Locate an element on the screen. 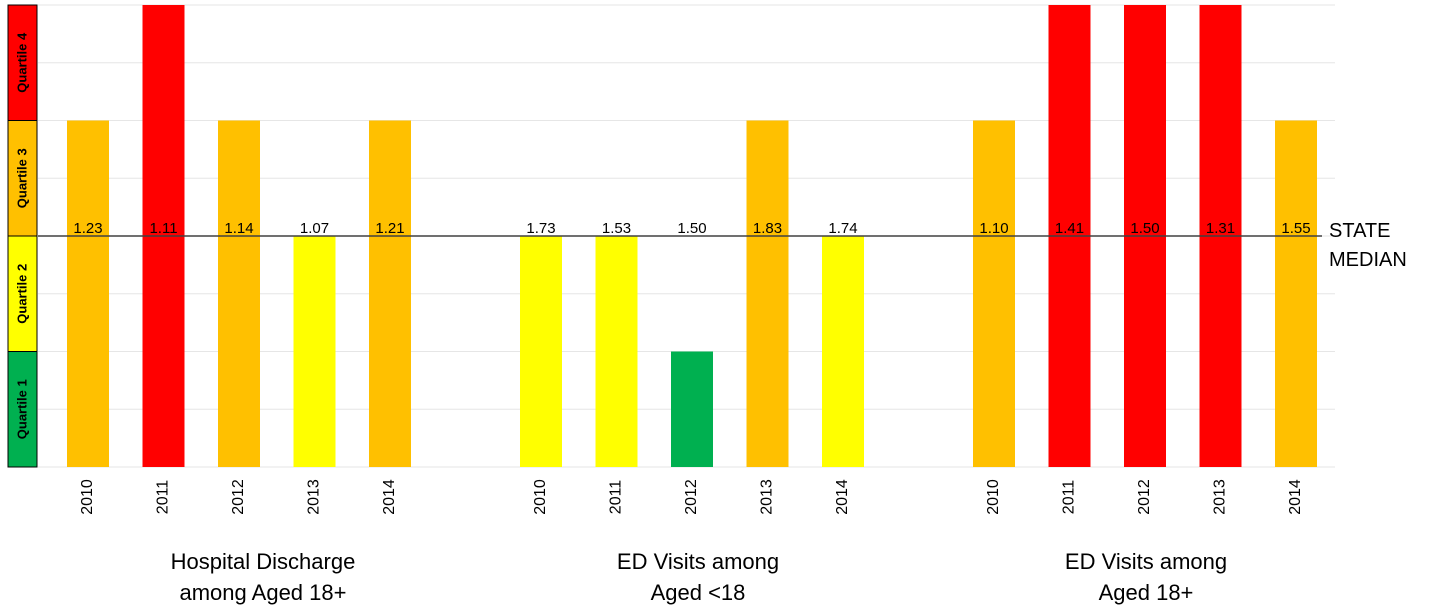  value-label: 1.83 is located at coordinates (767, 228).